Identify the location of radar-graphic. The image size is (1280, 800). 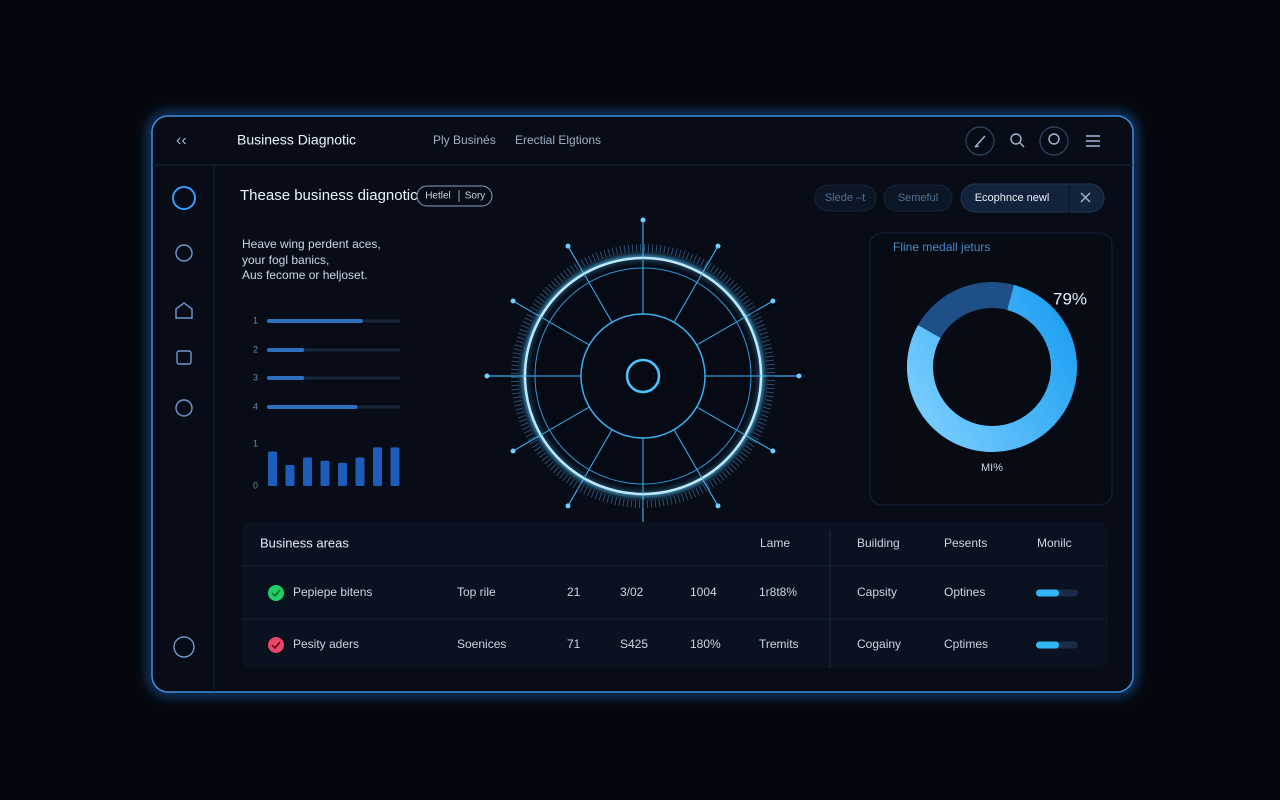
(643, 376).